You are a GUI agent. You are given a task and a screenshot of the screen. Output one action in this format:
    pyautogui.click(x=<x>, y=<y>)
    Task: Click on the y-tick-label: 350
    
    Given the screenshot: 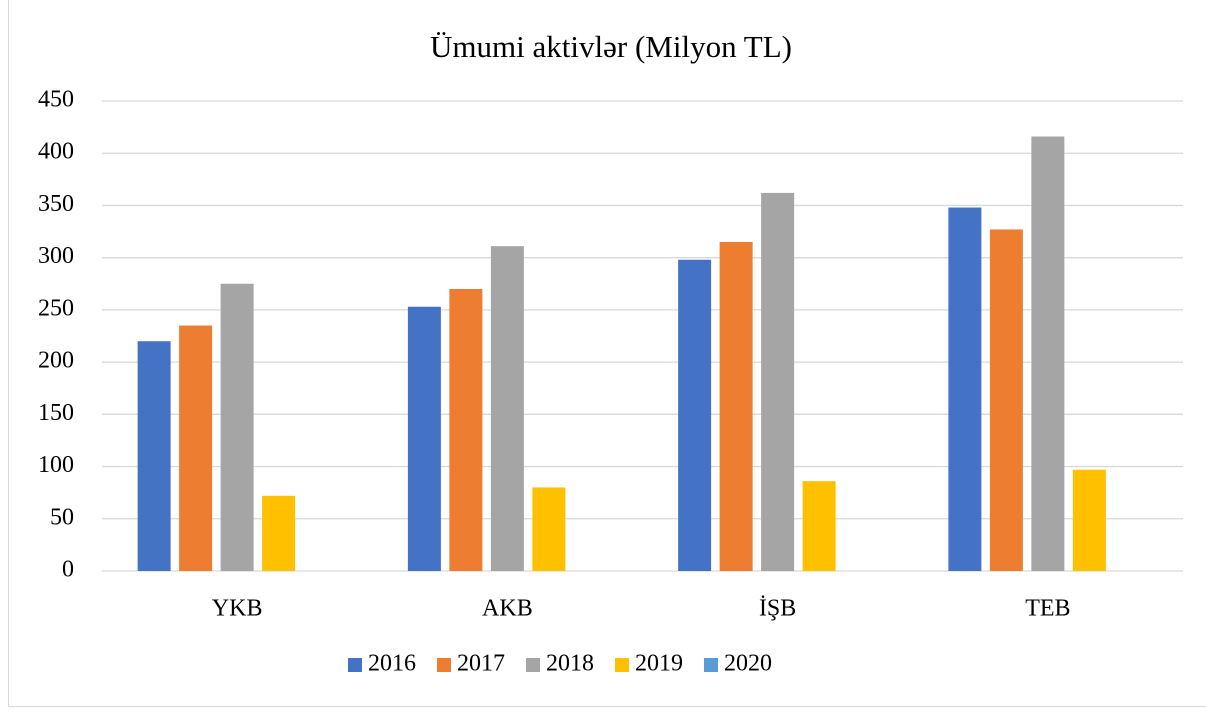 What is the action you would take?
    pyautogui.click(x=56, y=204)
    